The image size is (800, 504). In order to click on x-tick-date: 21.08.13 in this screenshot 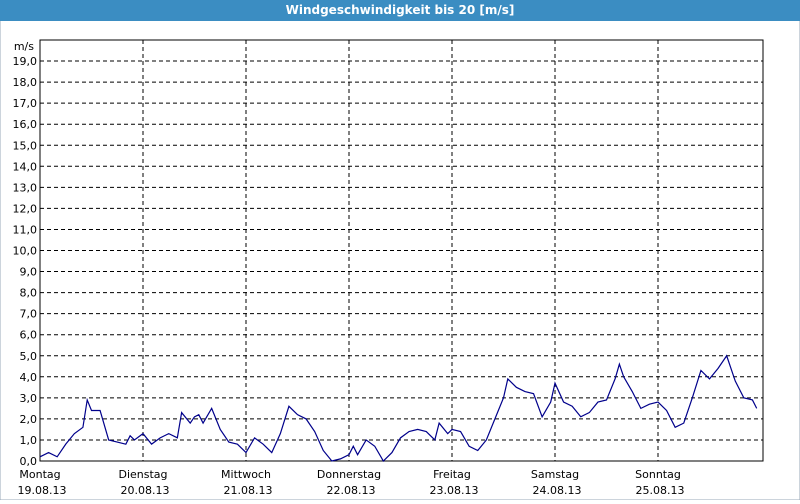, I will do `click(248, 490)`.